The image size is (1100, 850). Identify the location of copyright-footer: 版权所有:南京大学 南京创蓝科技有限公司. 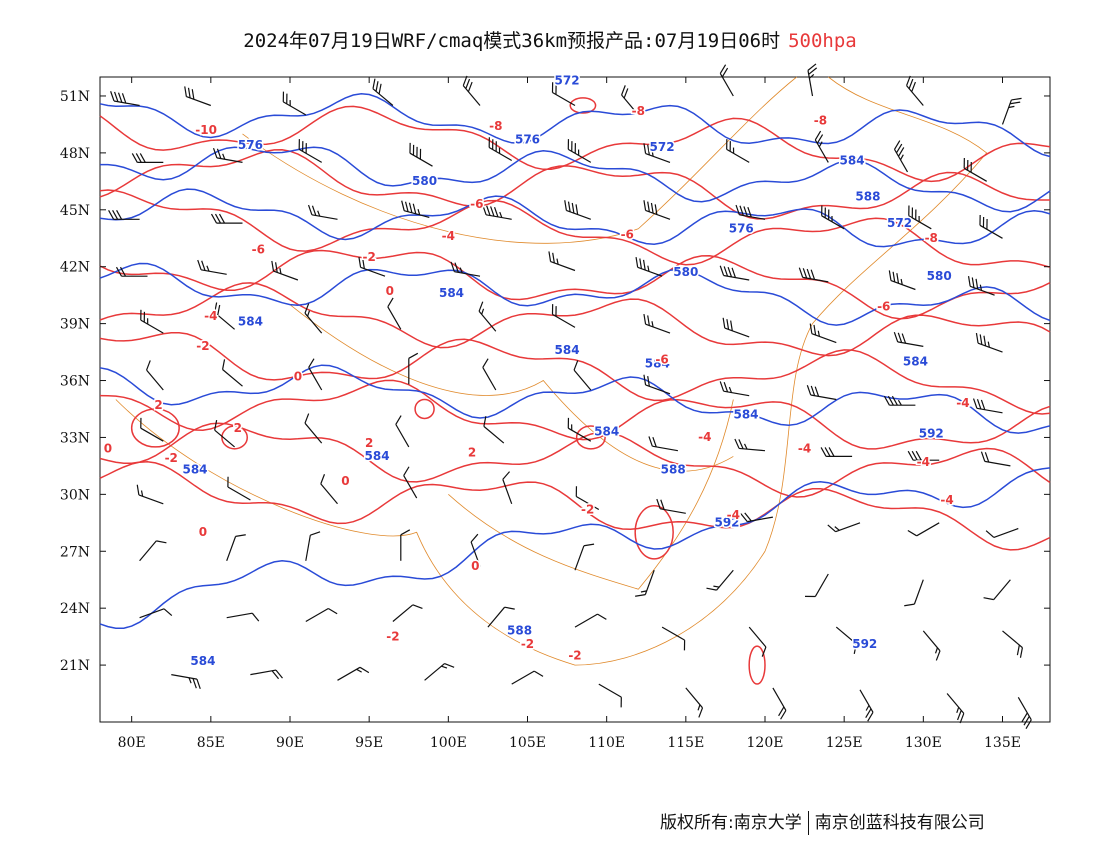
(822, 821).